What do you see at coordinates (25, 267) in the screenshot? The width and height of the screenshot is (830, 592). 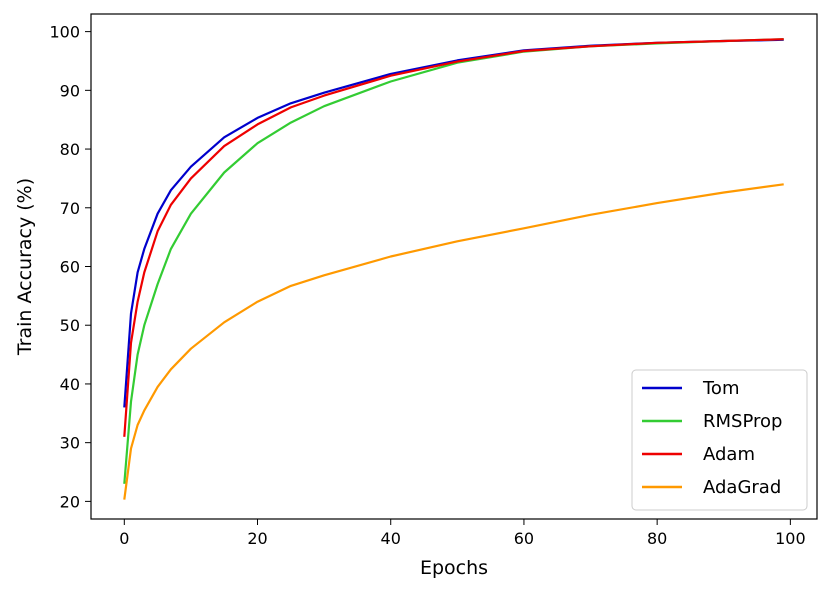 I see `y-axis-label: Train Accuracy (%)` at bounding box center [25, 267].